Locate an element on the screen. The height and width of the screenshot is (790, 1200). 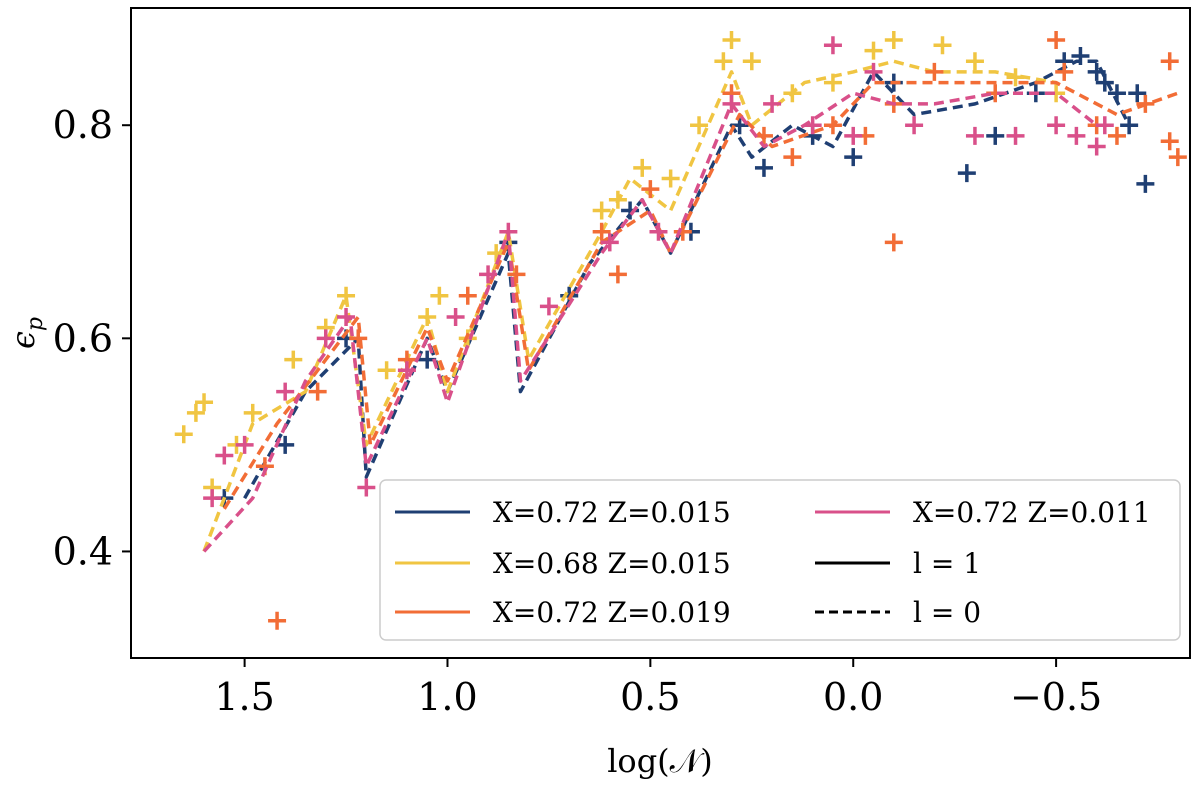
y-axis-label-sub: p is located at coordinates (35, 324).